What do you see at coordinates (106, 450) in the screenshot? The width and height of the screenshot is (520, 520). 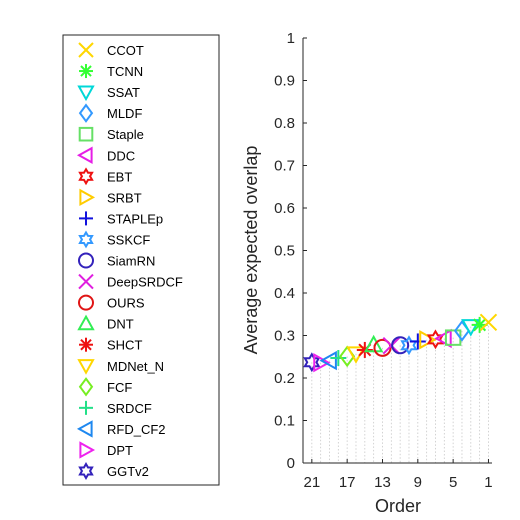 I see `legend-item: DPT` at bounding box center [106, 450].